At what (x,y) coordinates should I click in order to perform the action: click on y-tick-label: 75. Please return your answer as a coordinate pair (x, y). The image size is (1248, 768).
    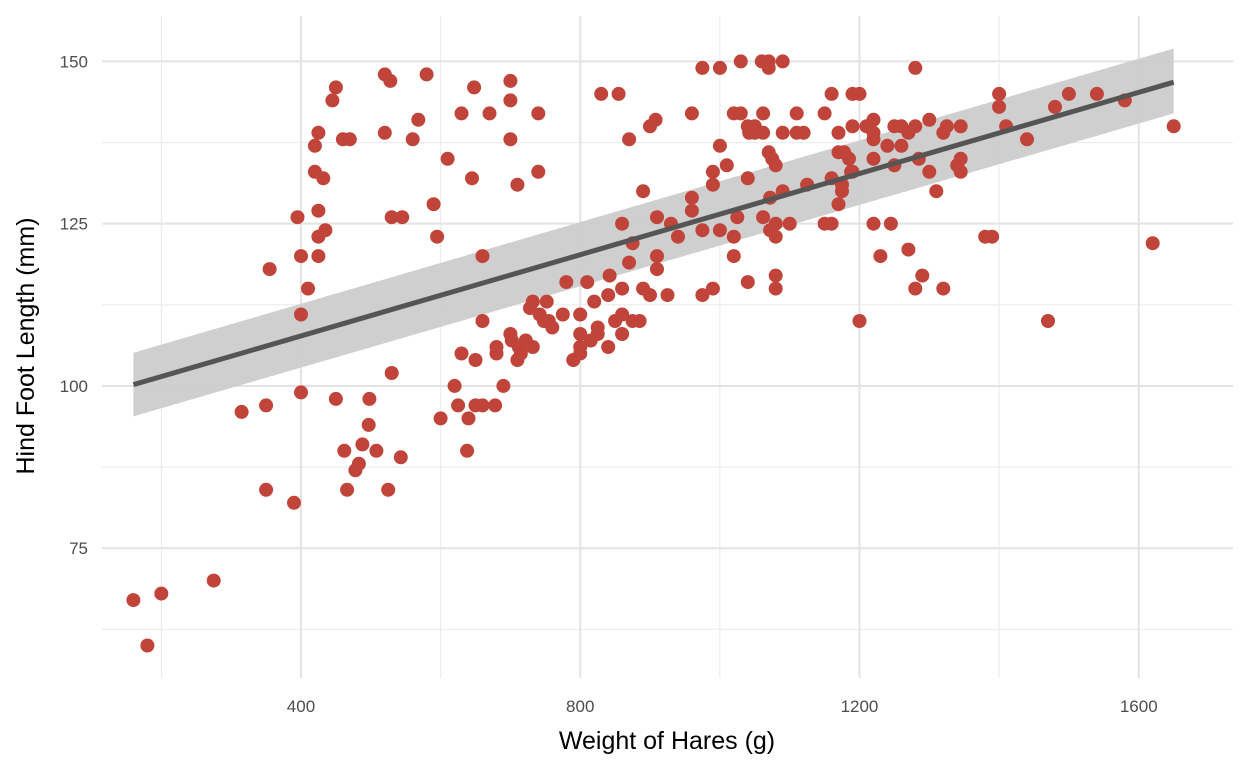
    Looking at the image, I should click on (78, 548).